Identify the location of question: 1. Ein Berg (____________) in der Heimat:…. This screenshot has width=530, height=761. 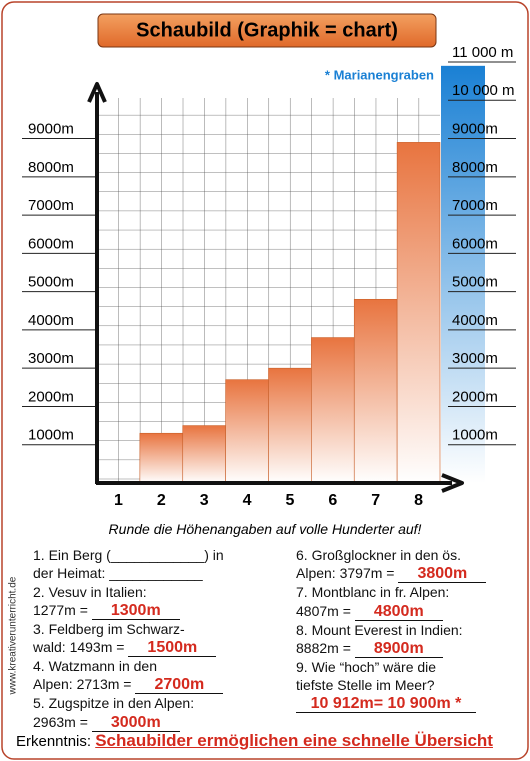
(158, 564).